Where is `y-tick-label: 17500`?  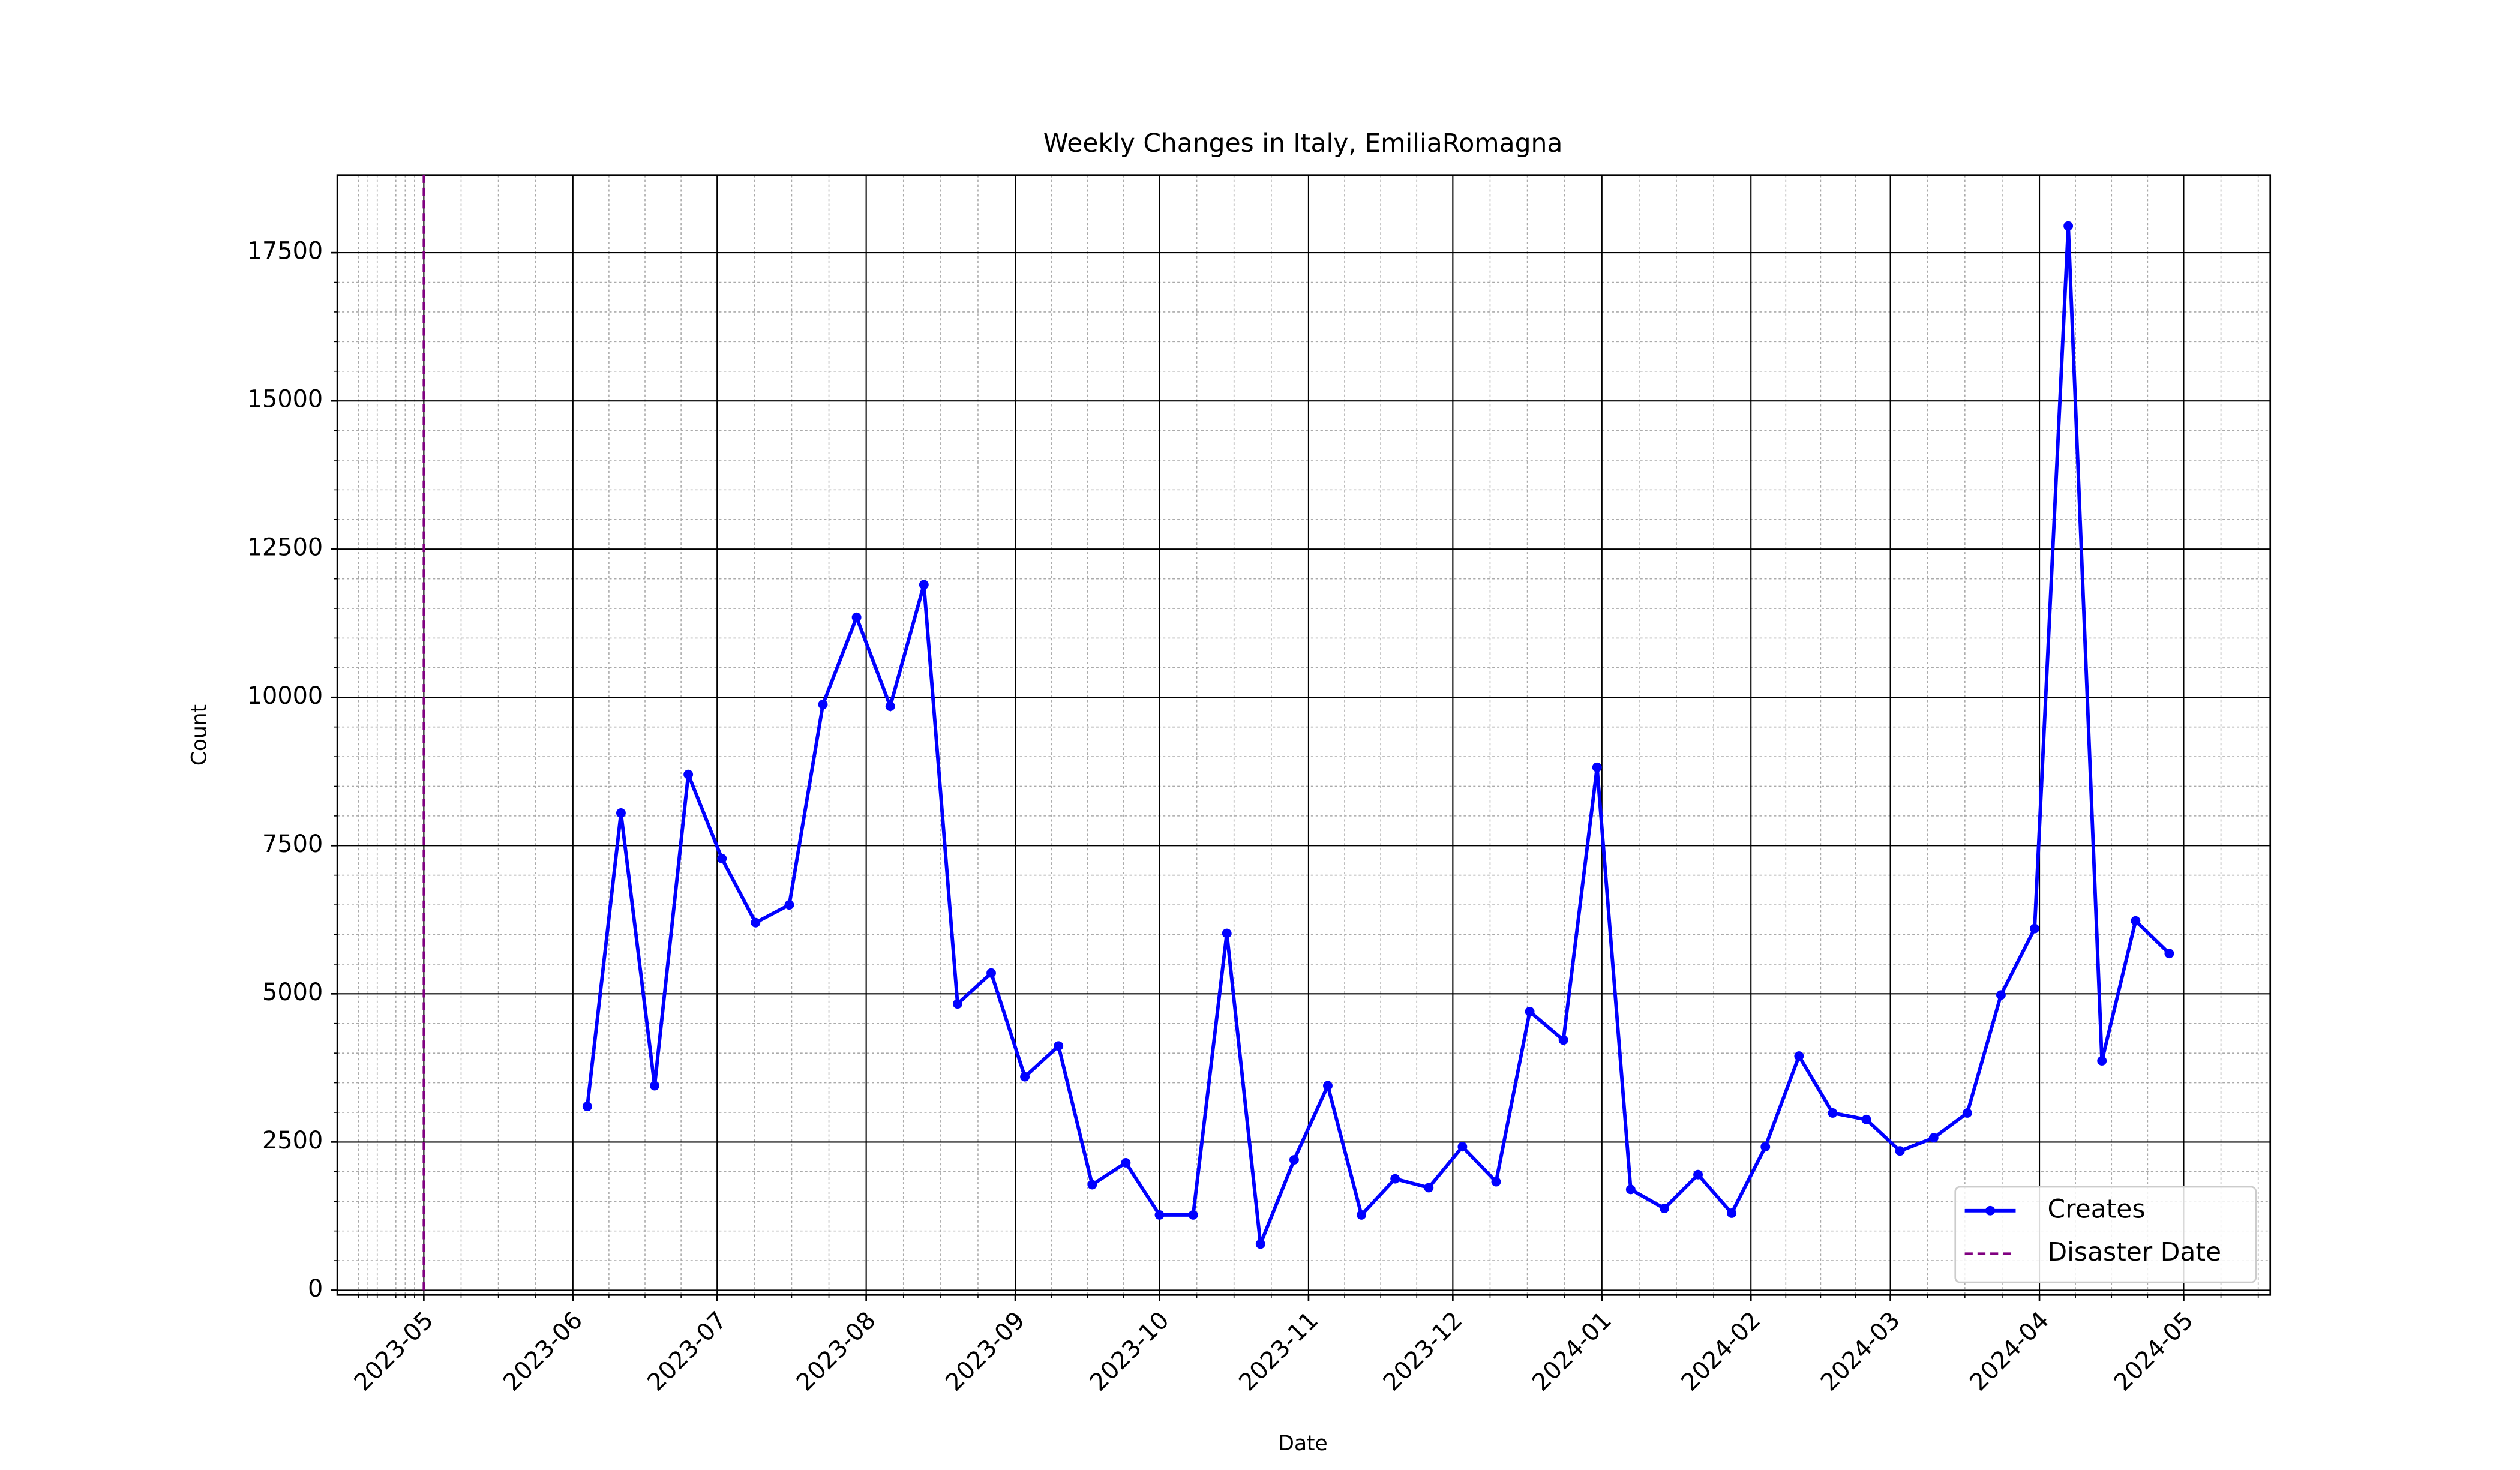 y-tick-label: 17500 is located at coordinates (285, 251).